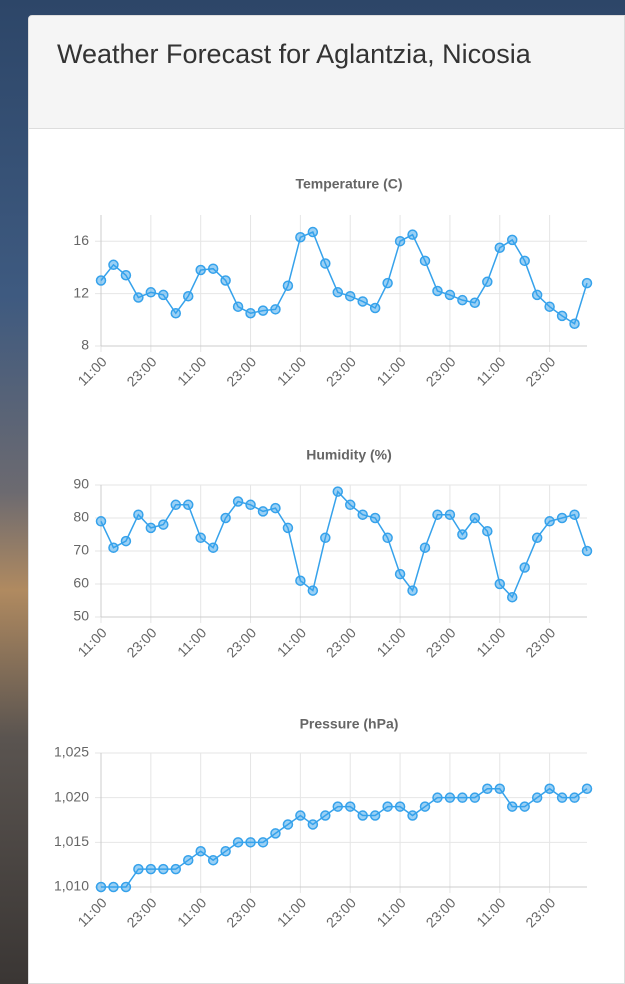 The height and width of the screenshot is (984, 625). What do you see at coordinates (349, 455) in the screenshot?
I see `chart-title: Humidity (%)` at bounding box center [349, 455].